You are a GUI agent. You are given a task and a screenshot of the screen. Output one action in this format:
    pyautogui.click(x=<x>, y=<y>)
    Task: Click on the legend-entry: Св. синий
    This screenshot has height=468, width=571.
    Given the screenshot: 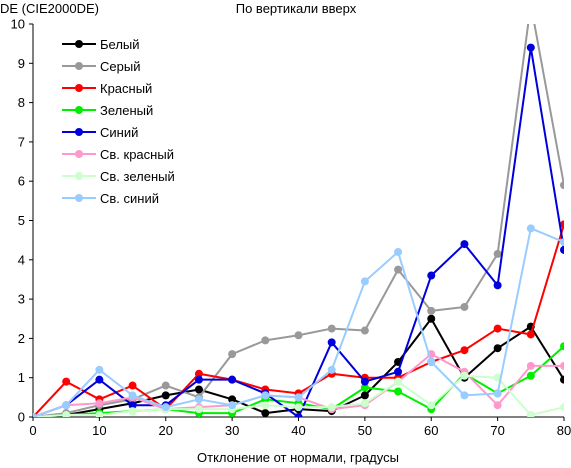 What is the action you would take?
    pyautogui.click(x=110, y=198)
    